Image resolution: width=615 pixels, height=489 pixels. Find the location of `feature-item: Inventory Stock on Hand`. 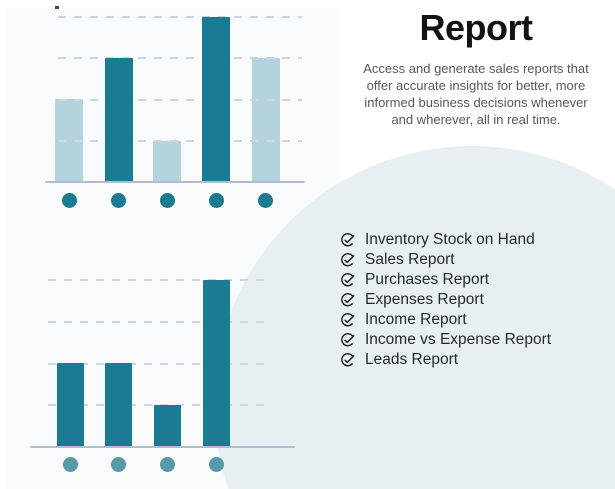

feature-item: Inventory Stock on Hand is located at coordinates (445, 240).